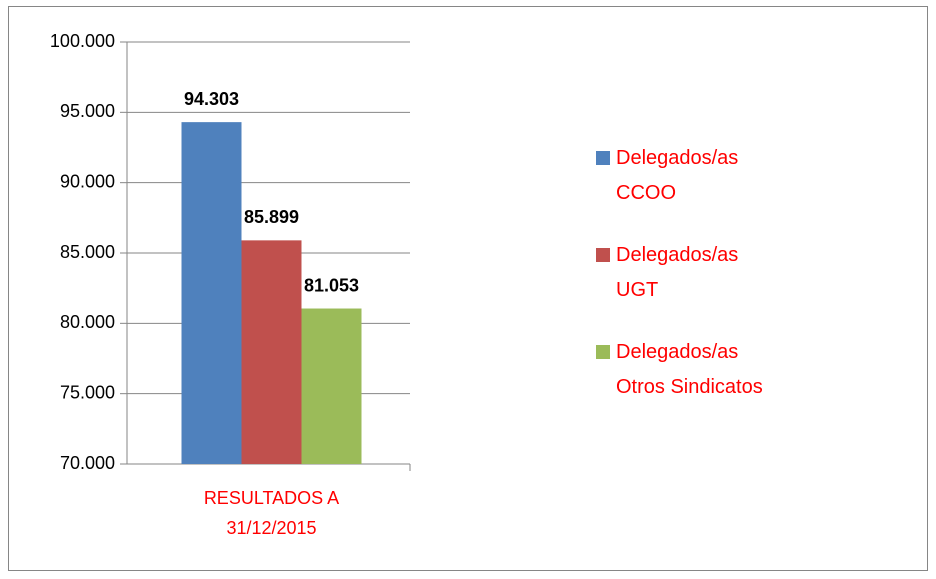  Describe the element at coordinates (331, 285) in the screenshot. I see `data-label: 81.053` at that location.